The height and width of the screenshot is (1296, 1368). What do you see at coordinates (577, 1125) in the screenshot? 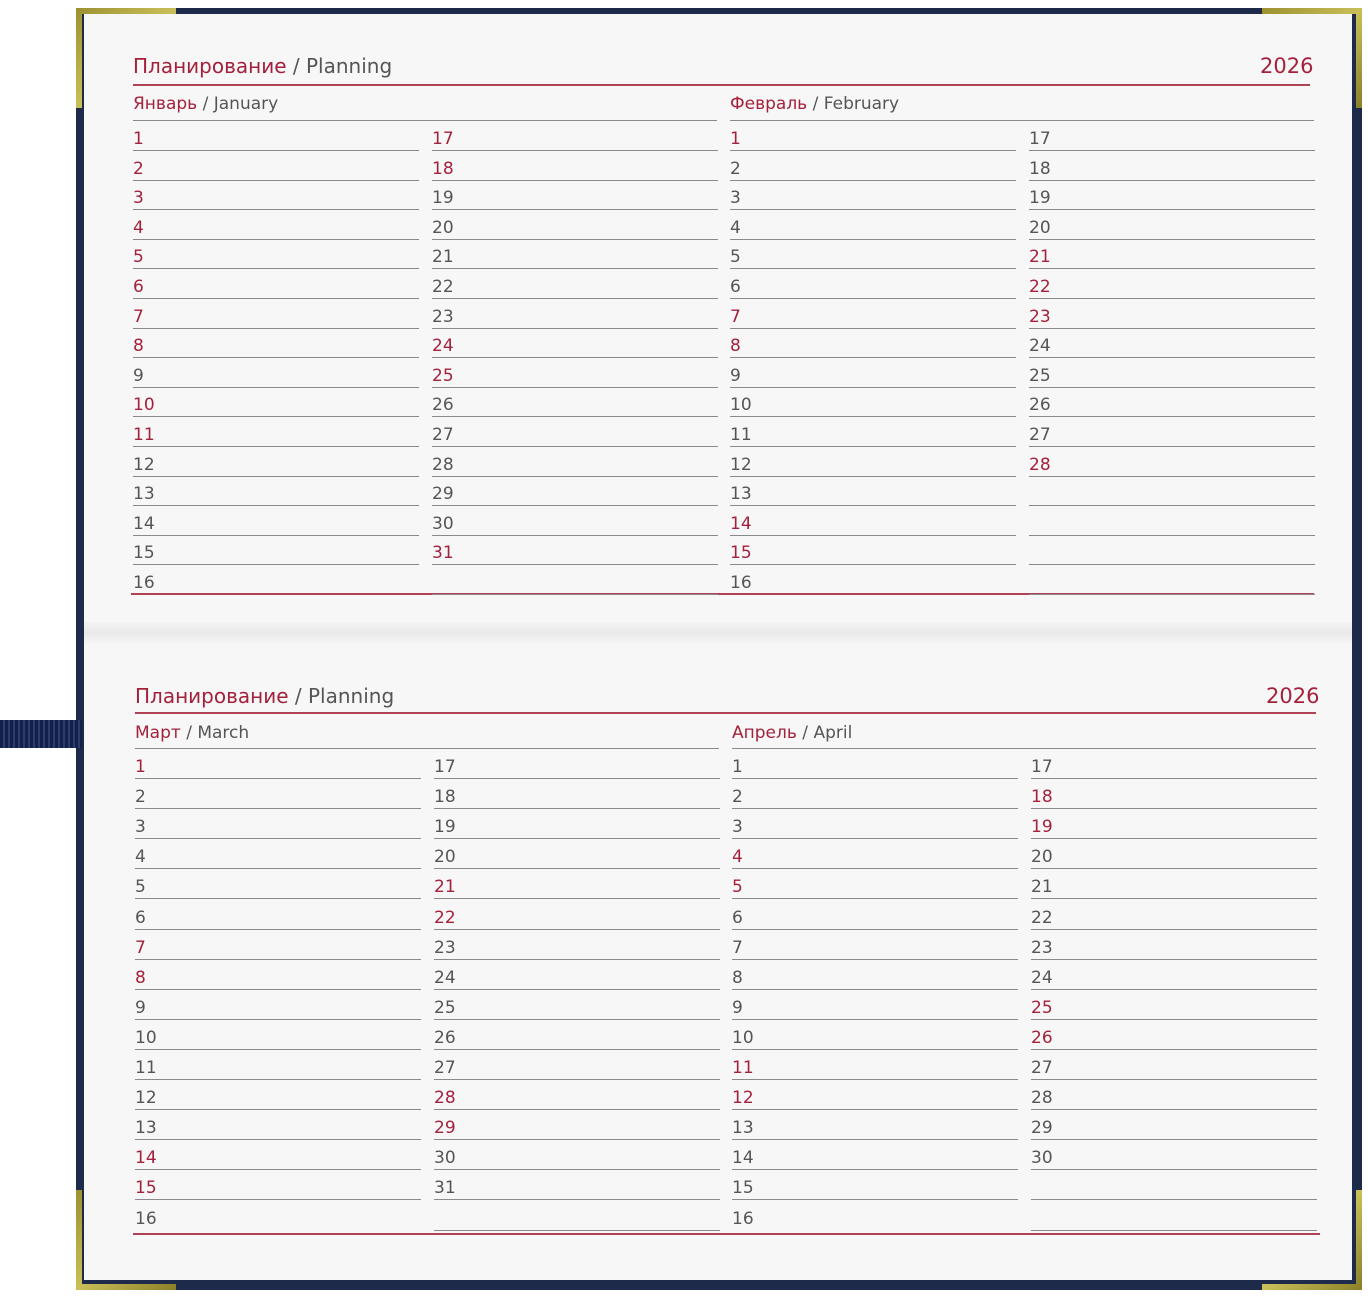
I see `day-row: 29` at bounding box center [577, 1125].